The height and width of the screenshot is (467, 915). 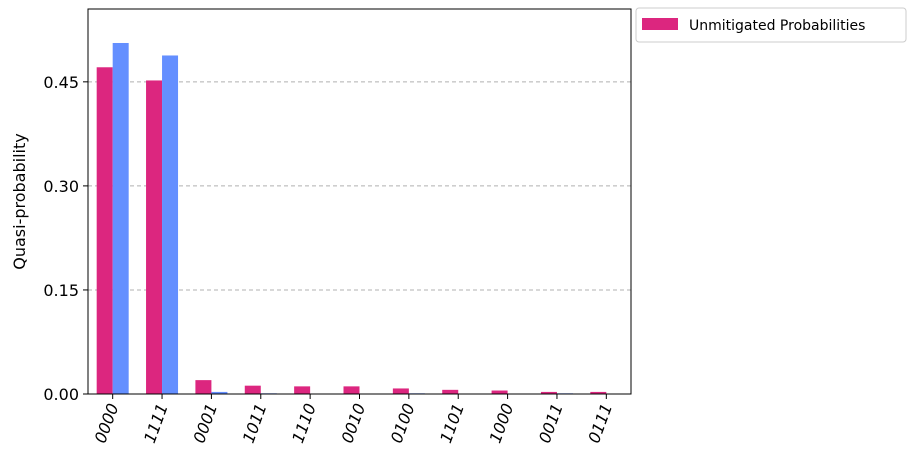 What do you see at coordinates (353, 423) in the screenshot?
I see `x-tick-label: 0010` at bounding box center [353, 423].